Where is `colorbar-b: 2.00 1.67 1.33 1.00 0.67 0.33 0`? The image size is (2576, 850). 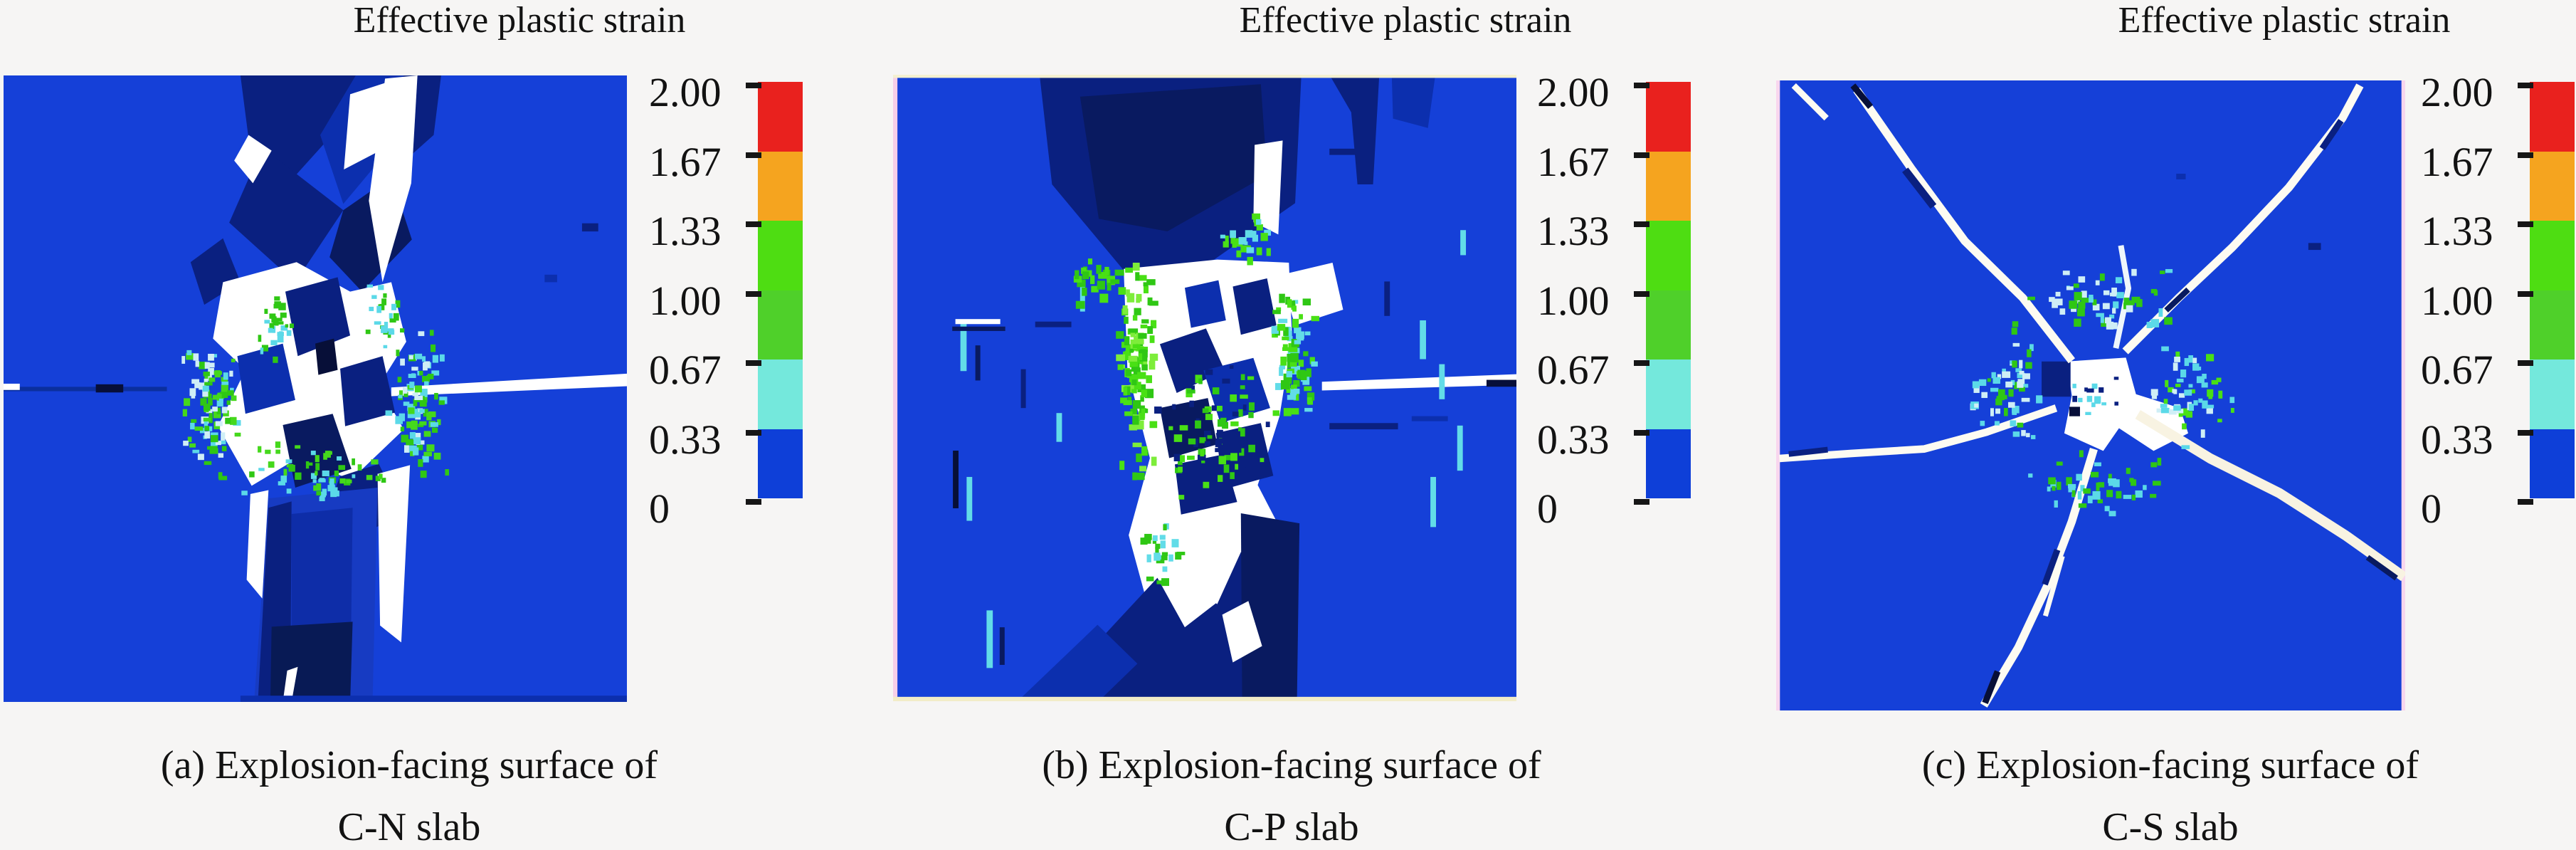
colorbar-b: 2.00 1.67 1.33 1.00 0.67 0.33 0 is located at coordinates (1615, 306).